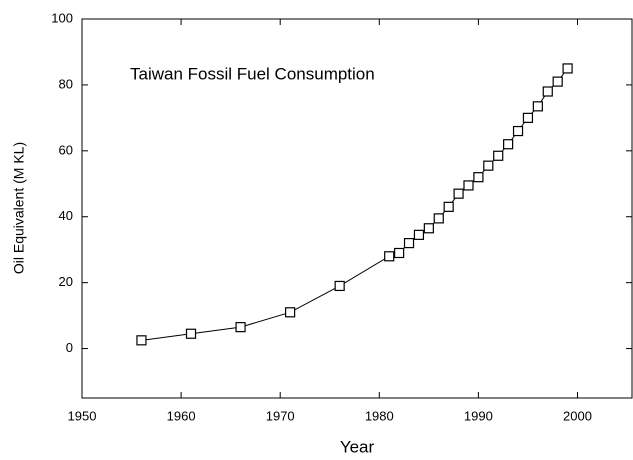  Describe the element at coordinates (69, 347) in the screenshot. I see `y-tick-label: 0` at that location.